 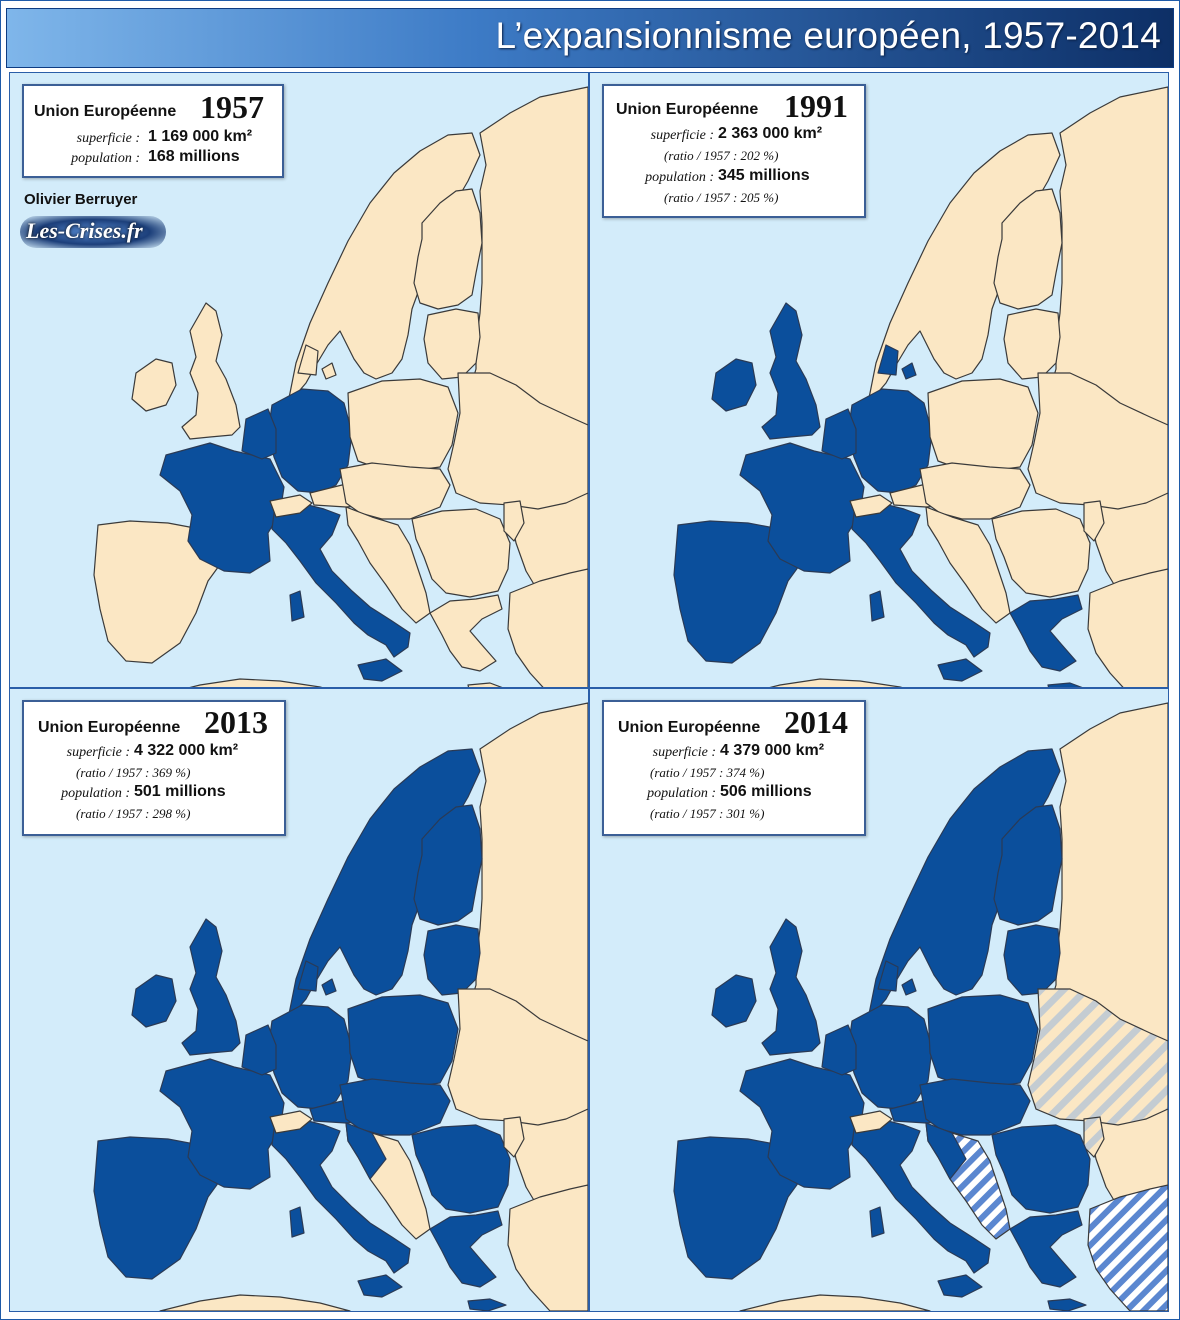 I want to click on title-bar: L’expansionnisme européen, 1957-2014, so click(x=590, y=38).